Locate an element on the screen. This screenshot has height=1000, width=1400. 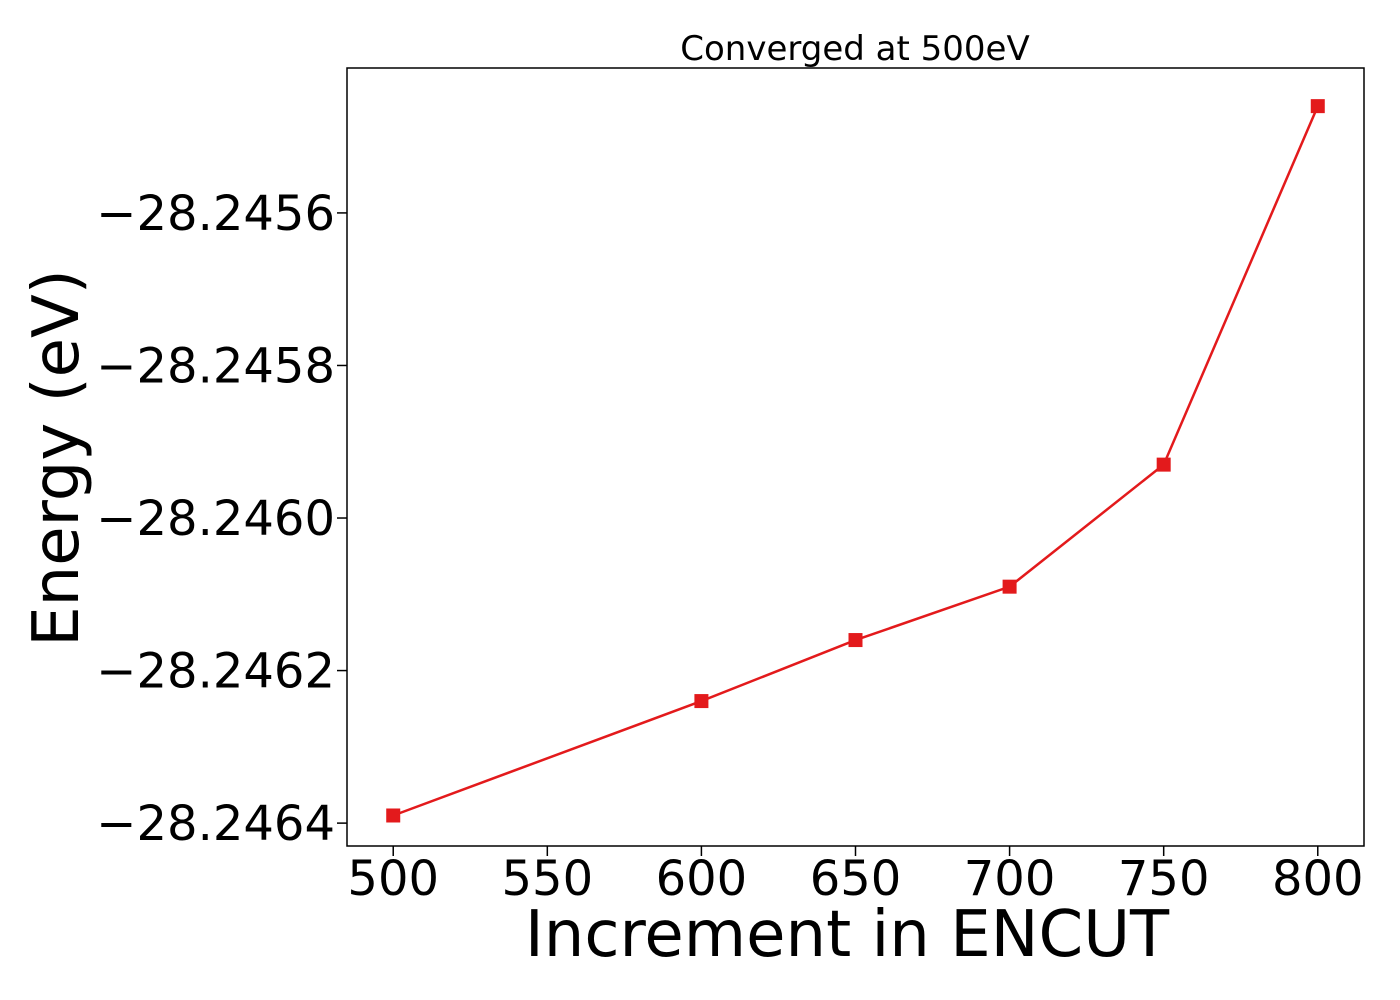
y-tick-label: −28.2464 is located at coordinates (215, 824).